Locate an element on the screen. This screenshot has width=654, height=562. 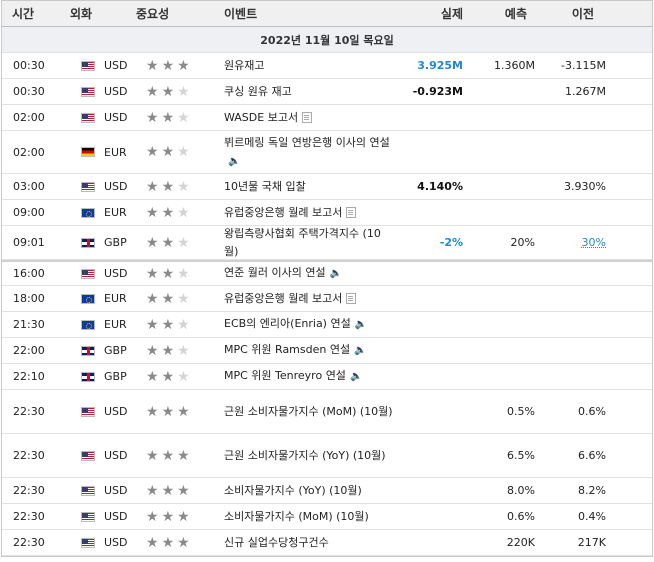
row-previous: 30% is located at coordinates (593, 242).